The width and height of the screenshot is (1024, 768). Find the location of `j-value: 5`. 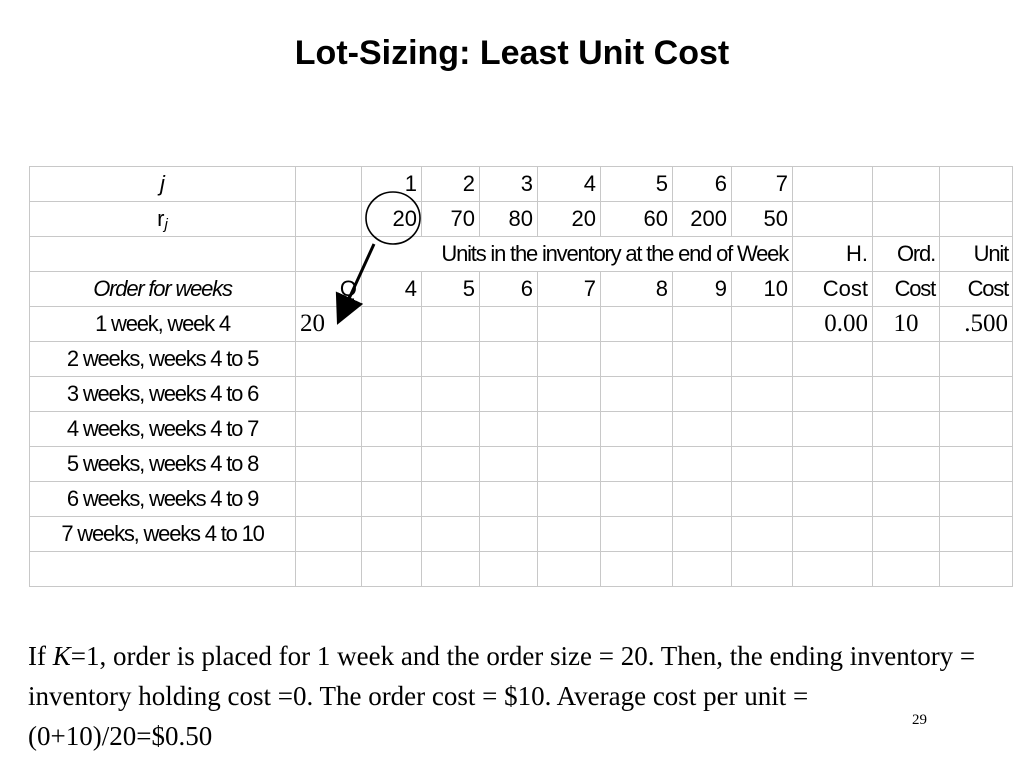

j-value: 5 is located at coordinates (636, 184).